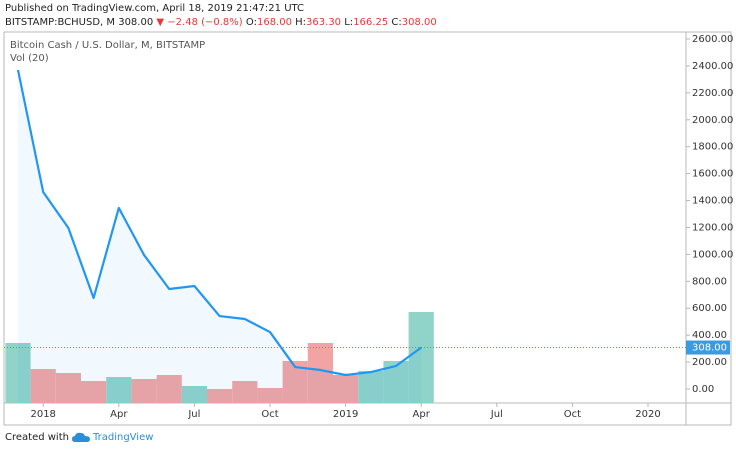 The image size is (736, 452). What do you see at coordinates (703, 389) in the screenshot?
I see `y-tick-label: 0.00` at bounding box center [703, 389].